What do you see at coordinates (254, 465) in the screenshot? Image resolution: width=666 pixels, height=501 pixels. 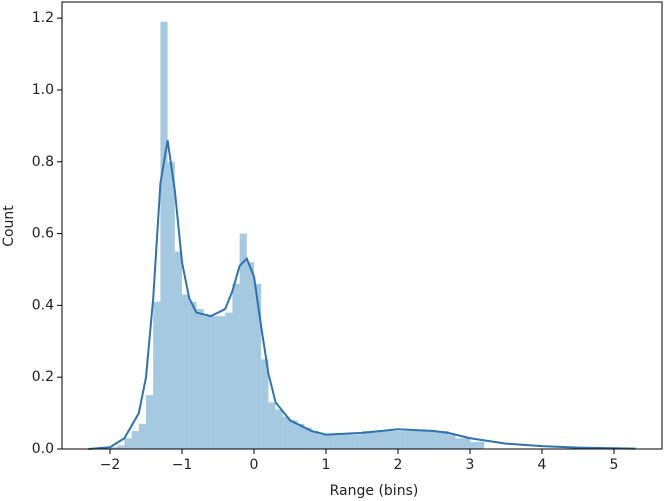 I see `x-tick-label: 0` at bounding box center [254, 465].